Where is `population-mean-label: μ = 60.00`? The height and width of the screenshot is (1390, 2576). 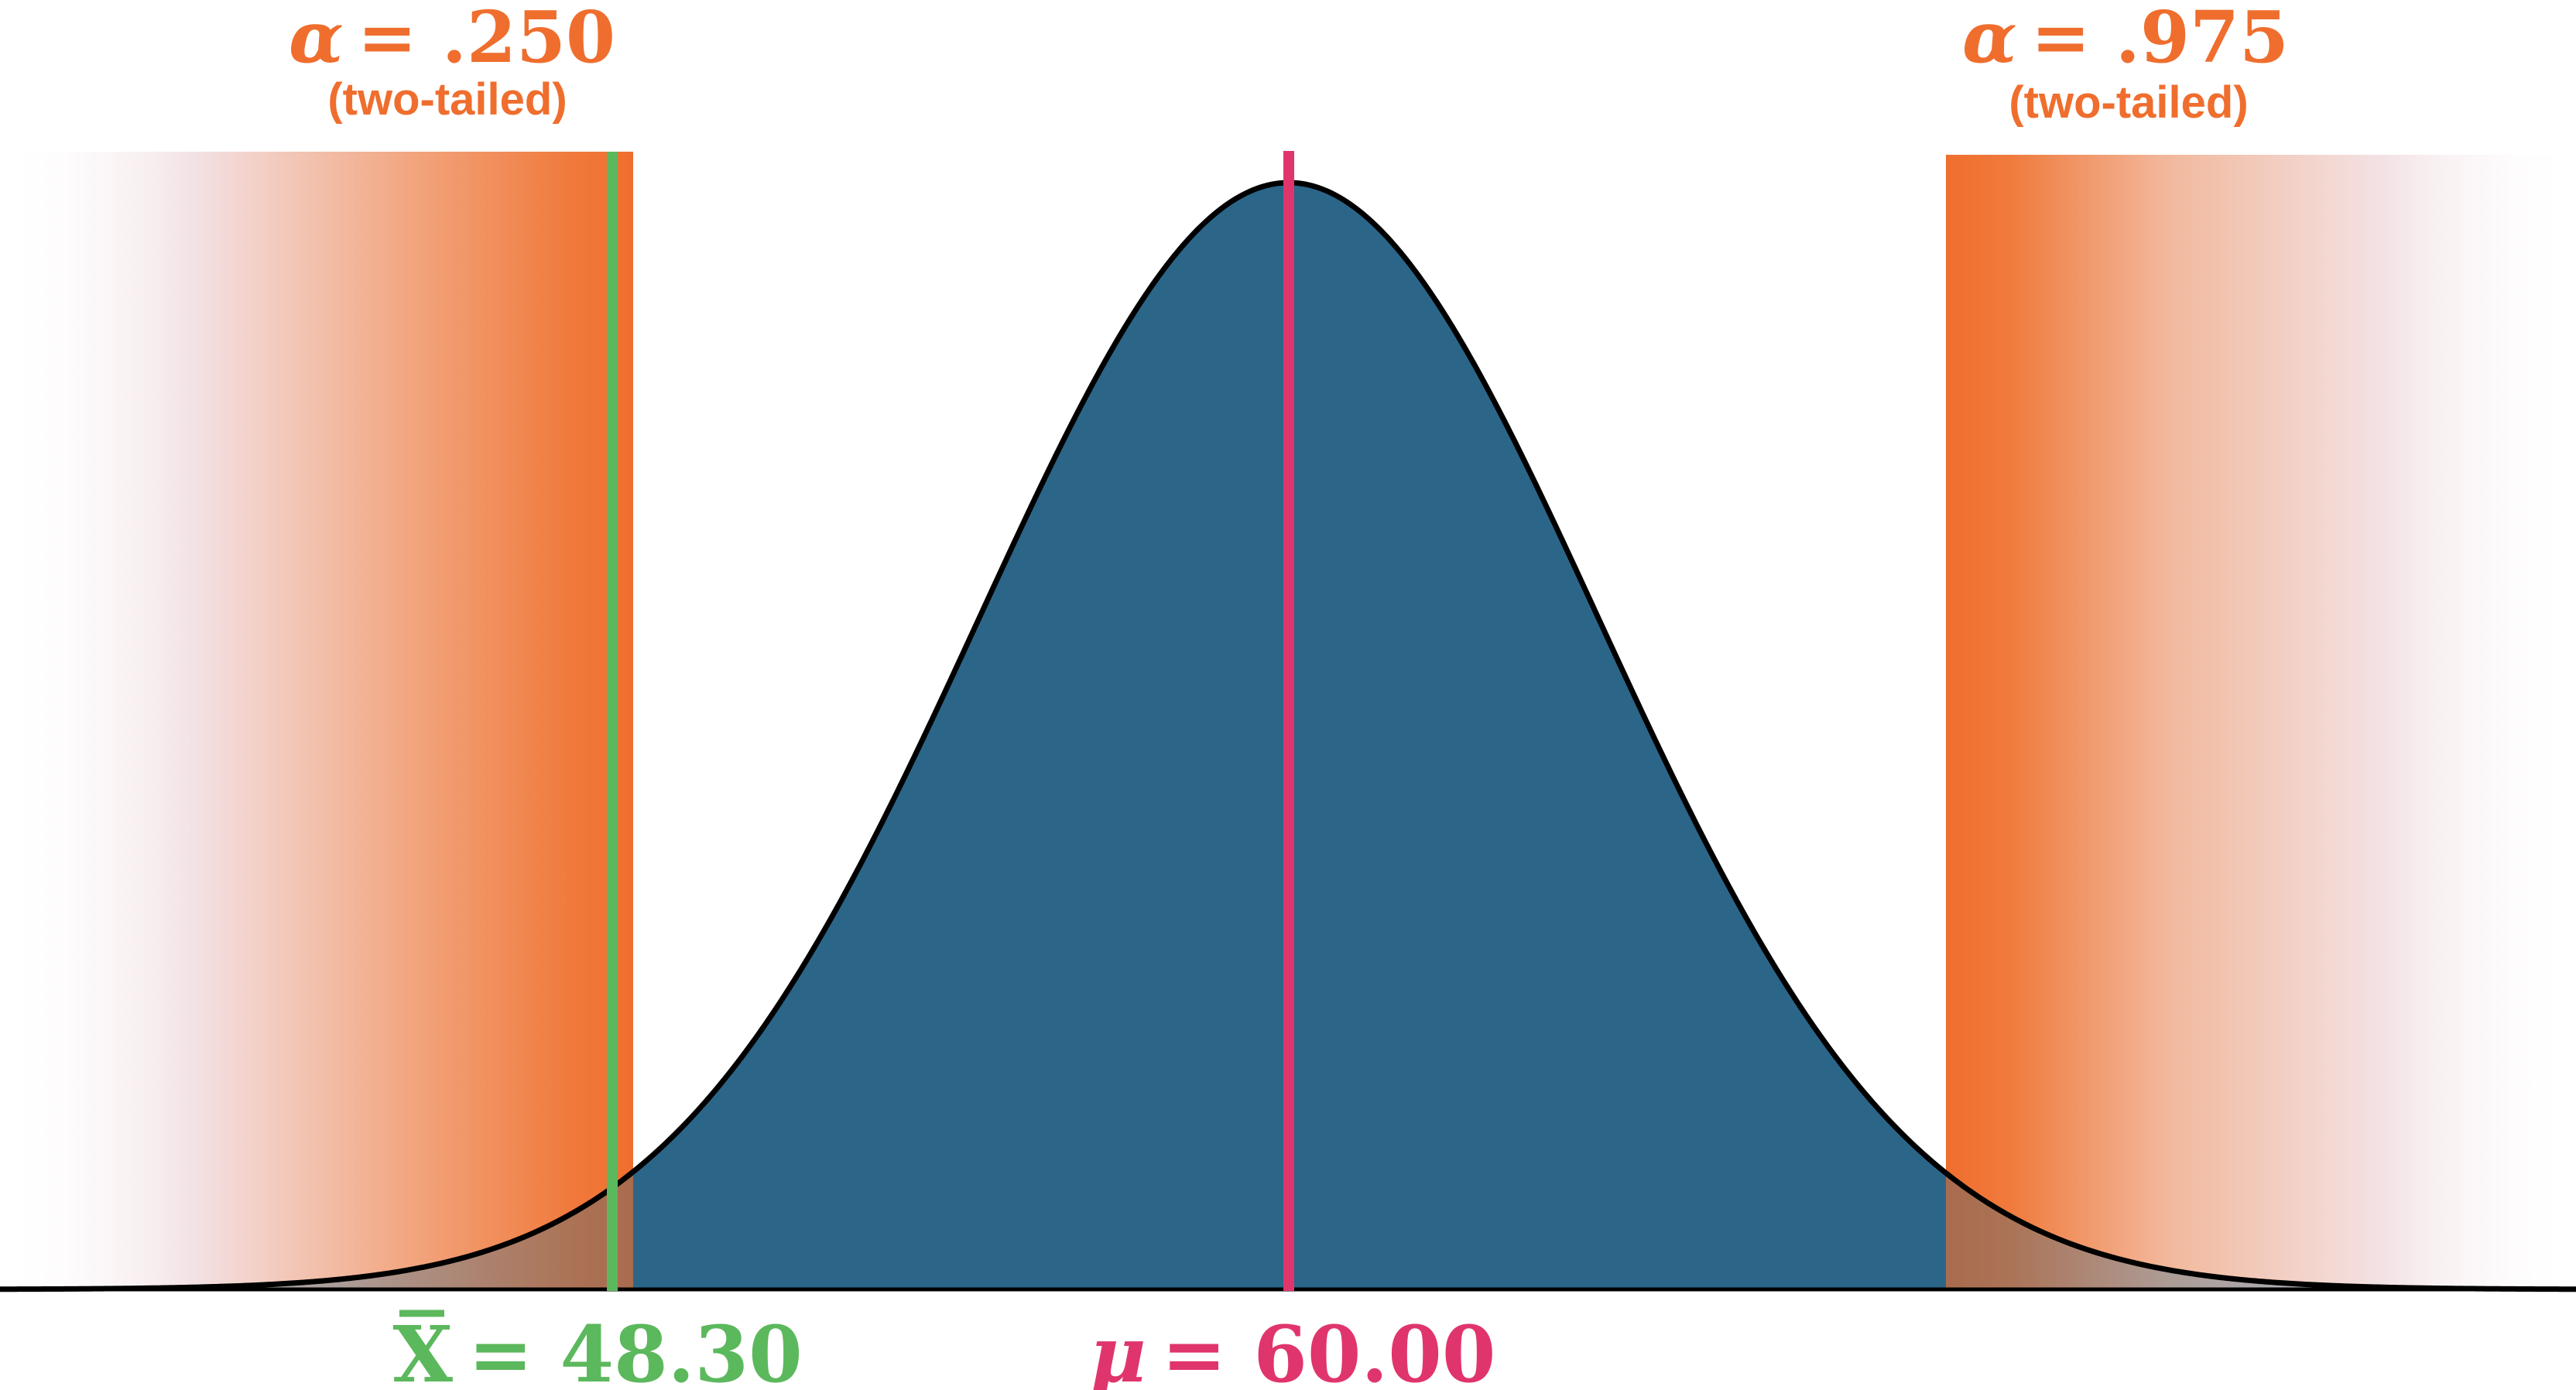 population-mean-label: μ = 60.00 is located at coordinates (1293, 1349).